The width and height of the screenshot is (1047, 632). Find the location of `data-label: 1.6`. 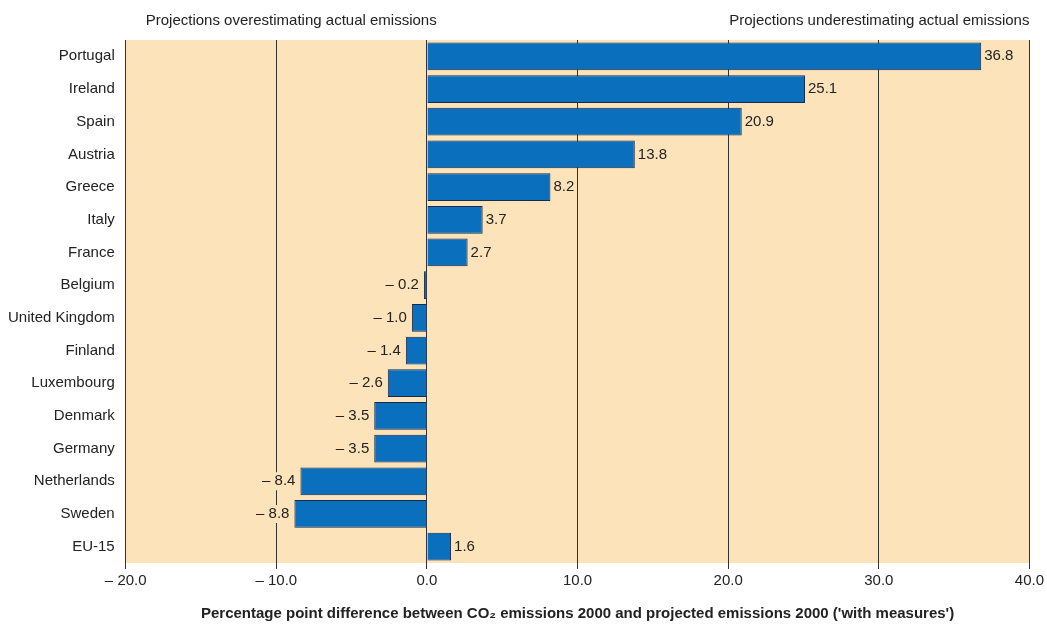

data-label: 1.6 is located at coordinates (464, 545).